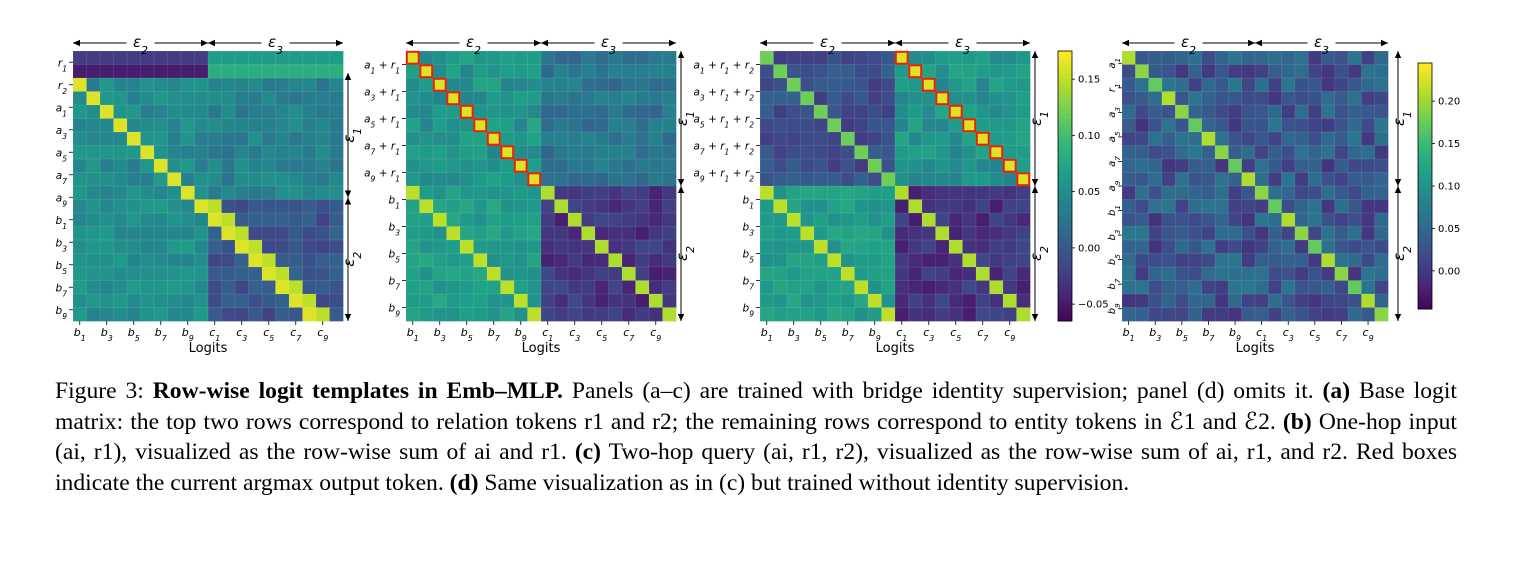 The height and width of the screenshot is (572, 1513). I want to click on y-tick-label: a5, so click(61, 155).